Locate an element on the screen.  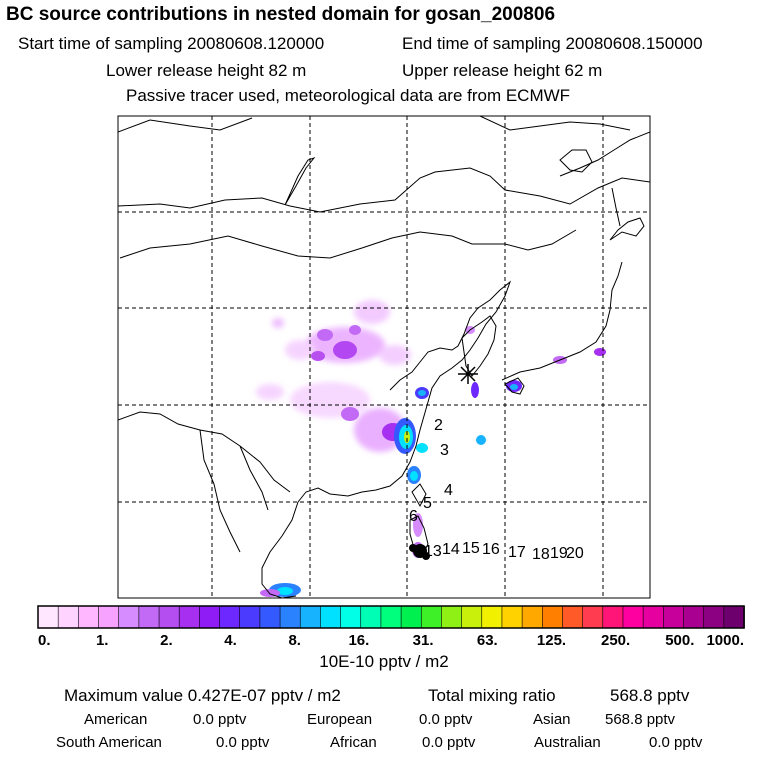
region-name: South American is located at coordinates (109, 742).